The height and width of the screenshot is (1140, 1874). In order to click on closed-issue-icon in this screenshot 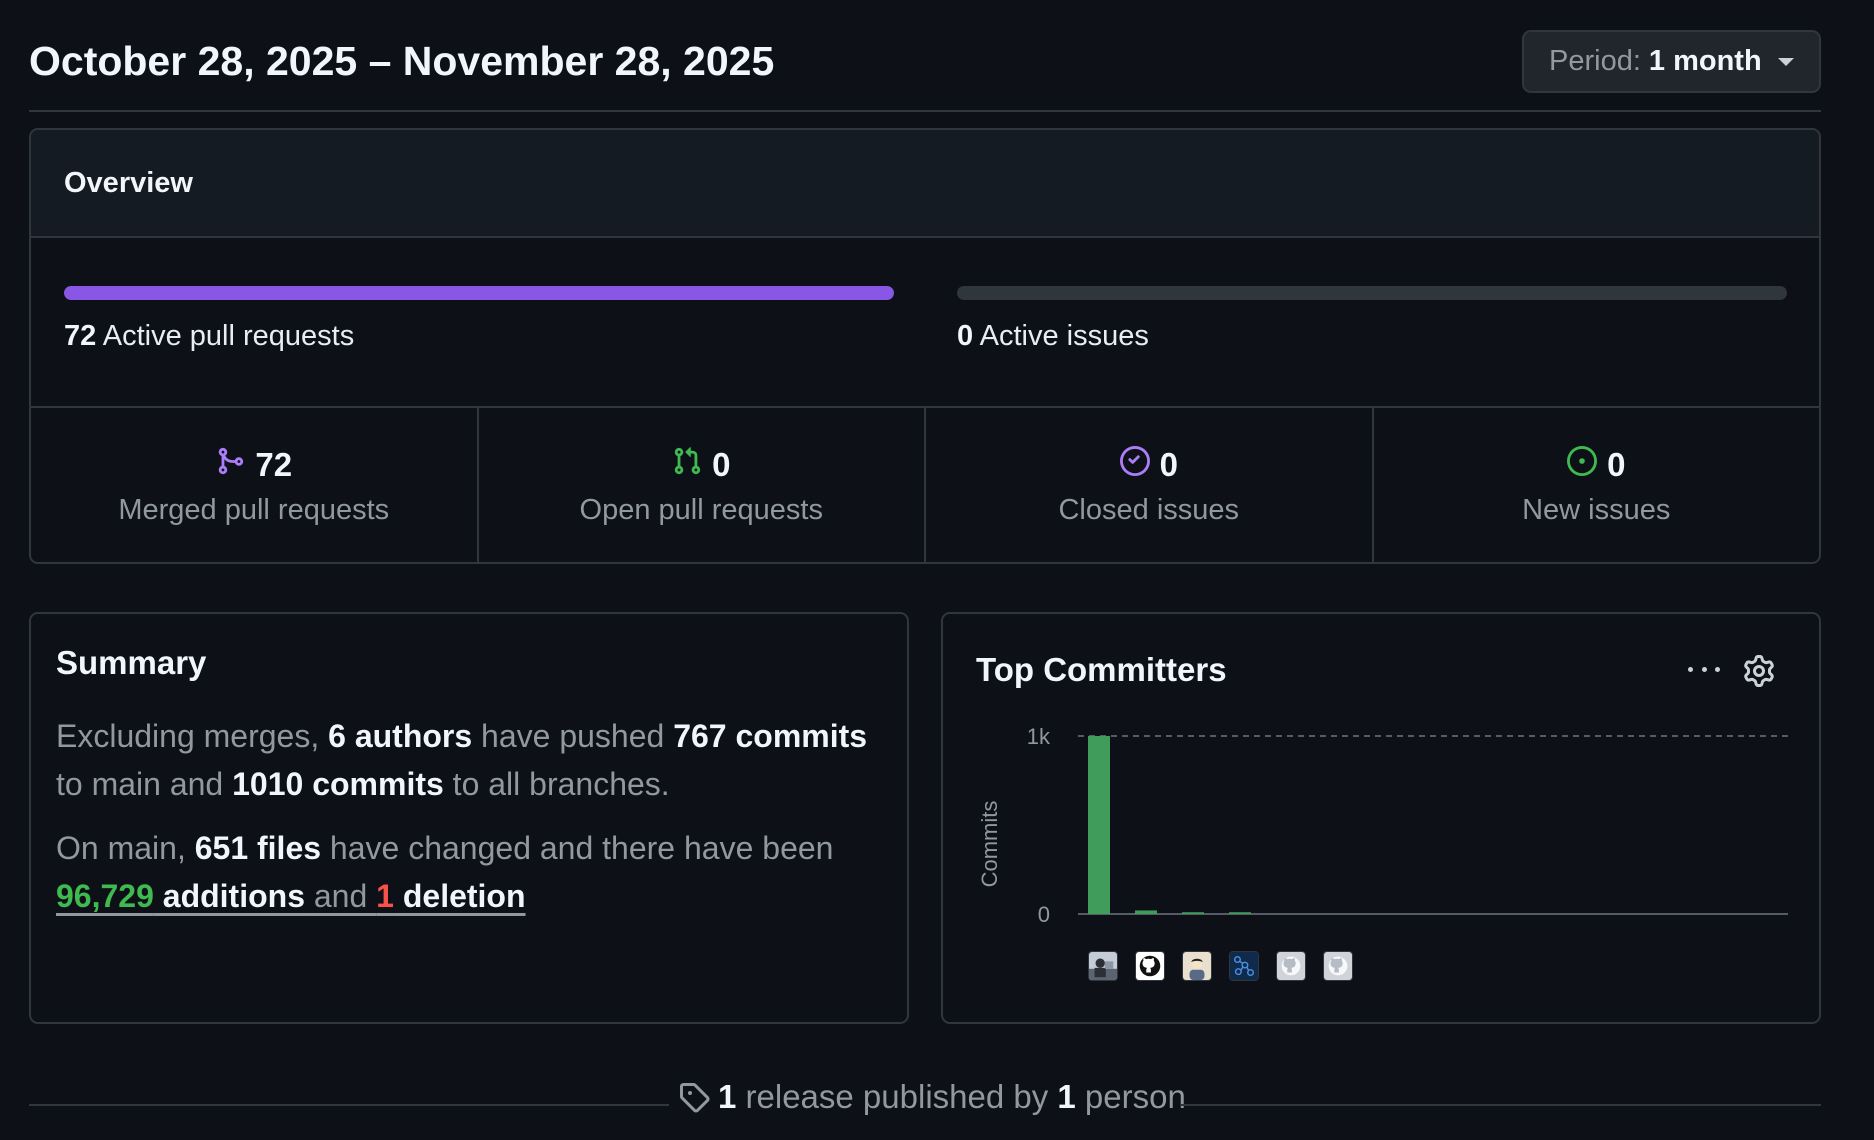, I will do `click(1134, 464)`.